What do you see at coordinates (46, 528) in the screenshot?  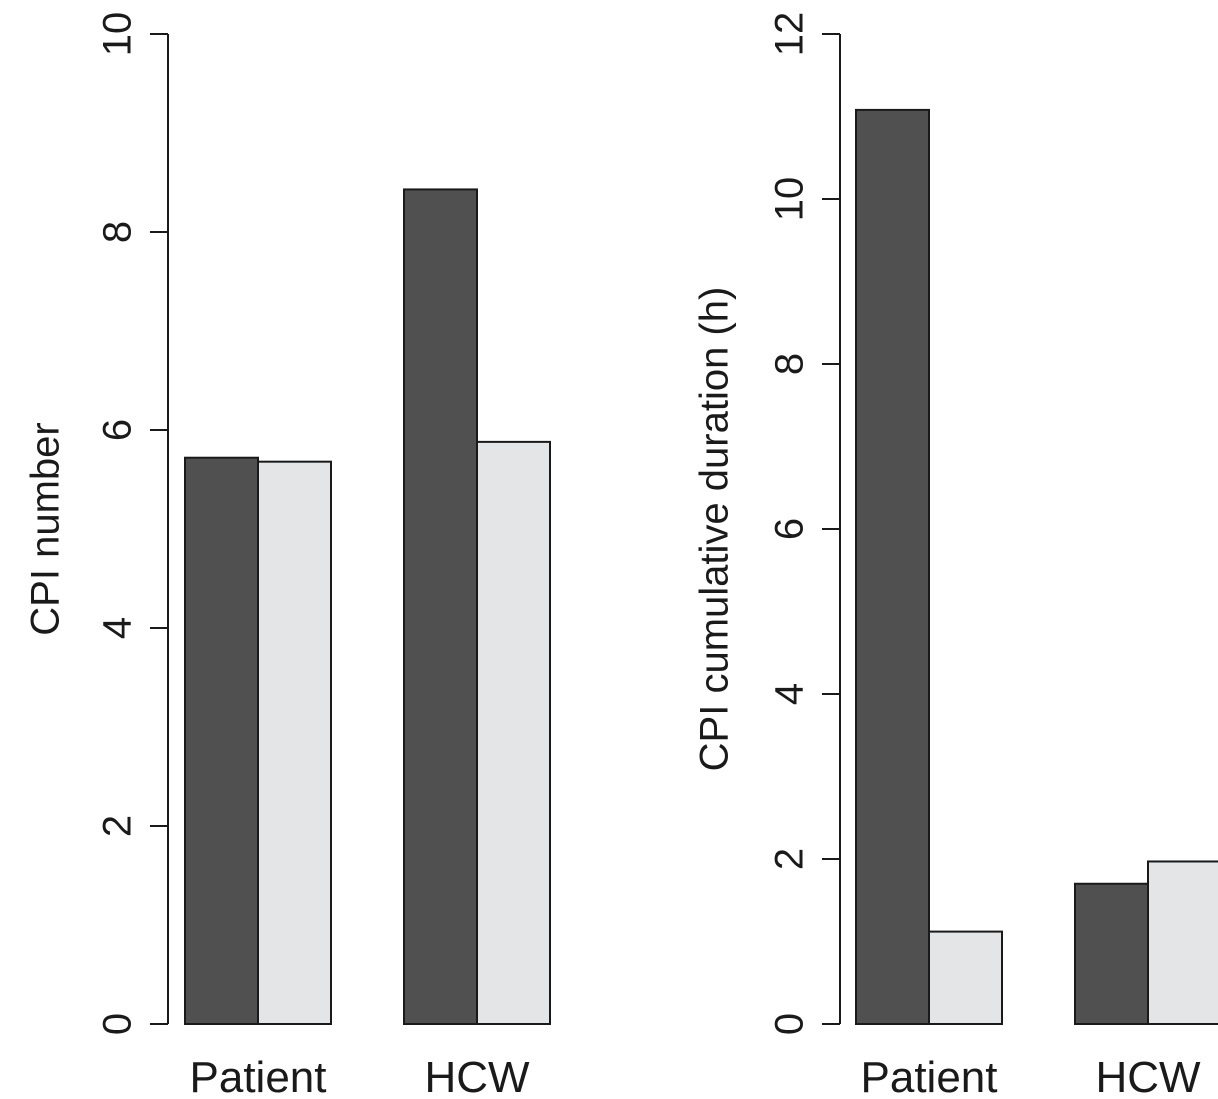 I see `y-axis-label: CPI number` at bounding box center [46, 528].